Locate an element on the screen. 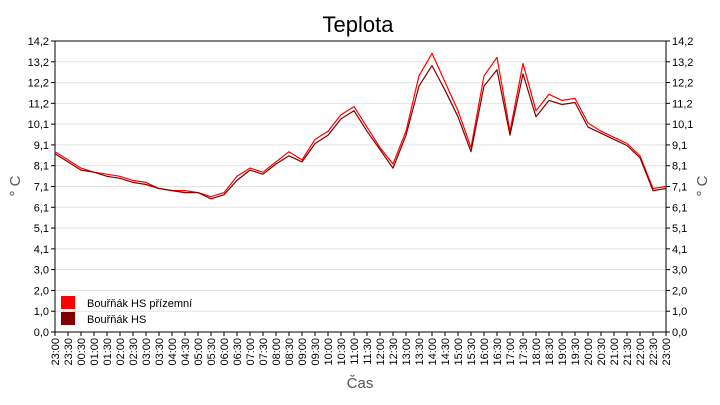 The height and width of the screenshot is (405, 720). x-tick-label: 21:00 is located at coordinates (615, 352).